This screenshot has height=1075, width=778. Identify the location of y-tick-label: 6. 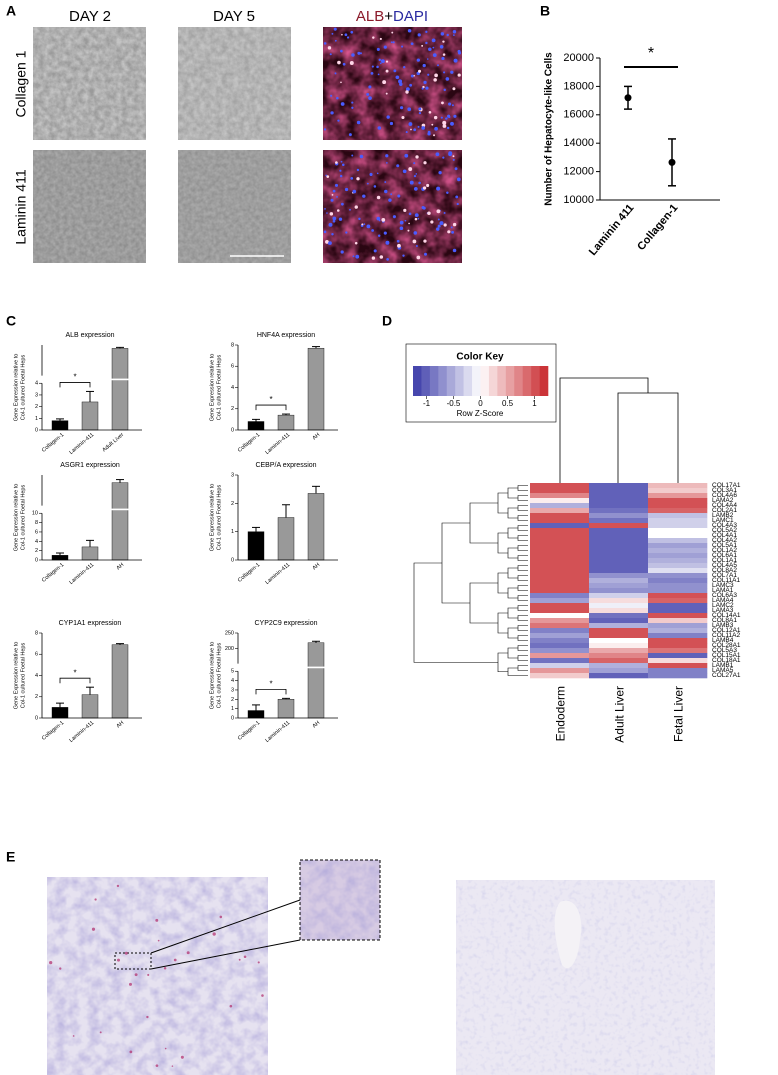
(36, 655).